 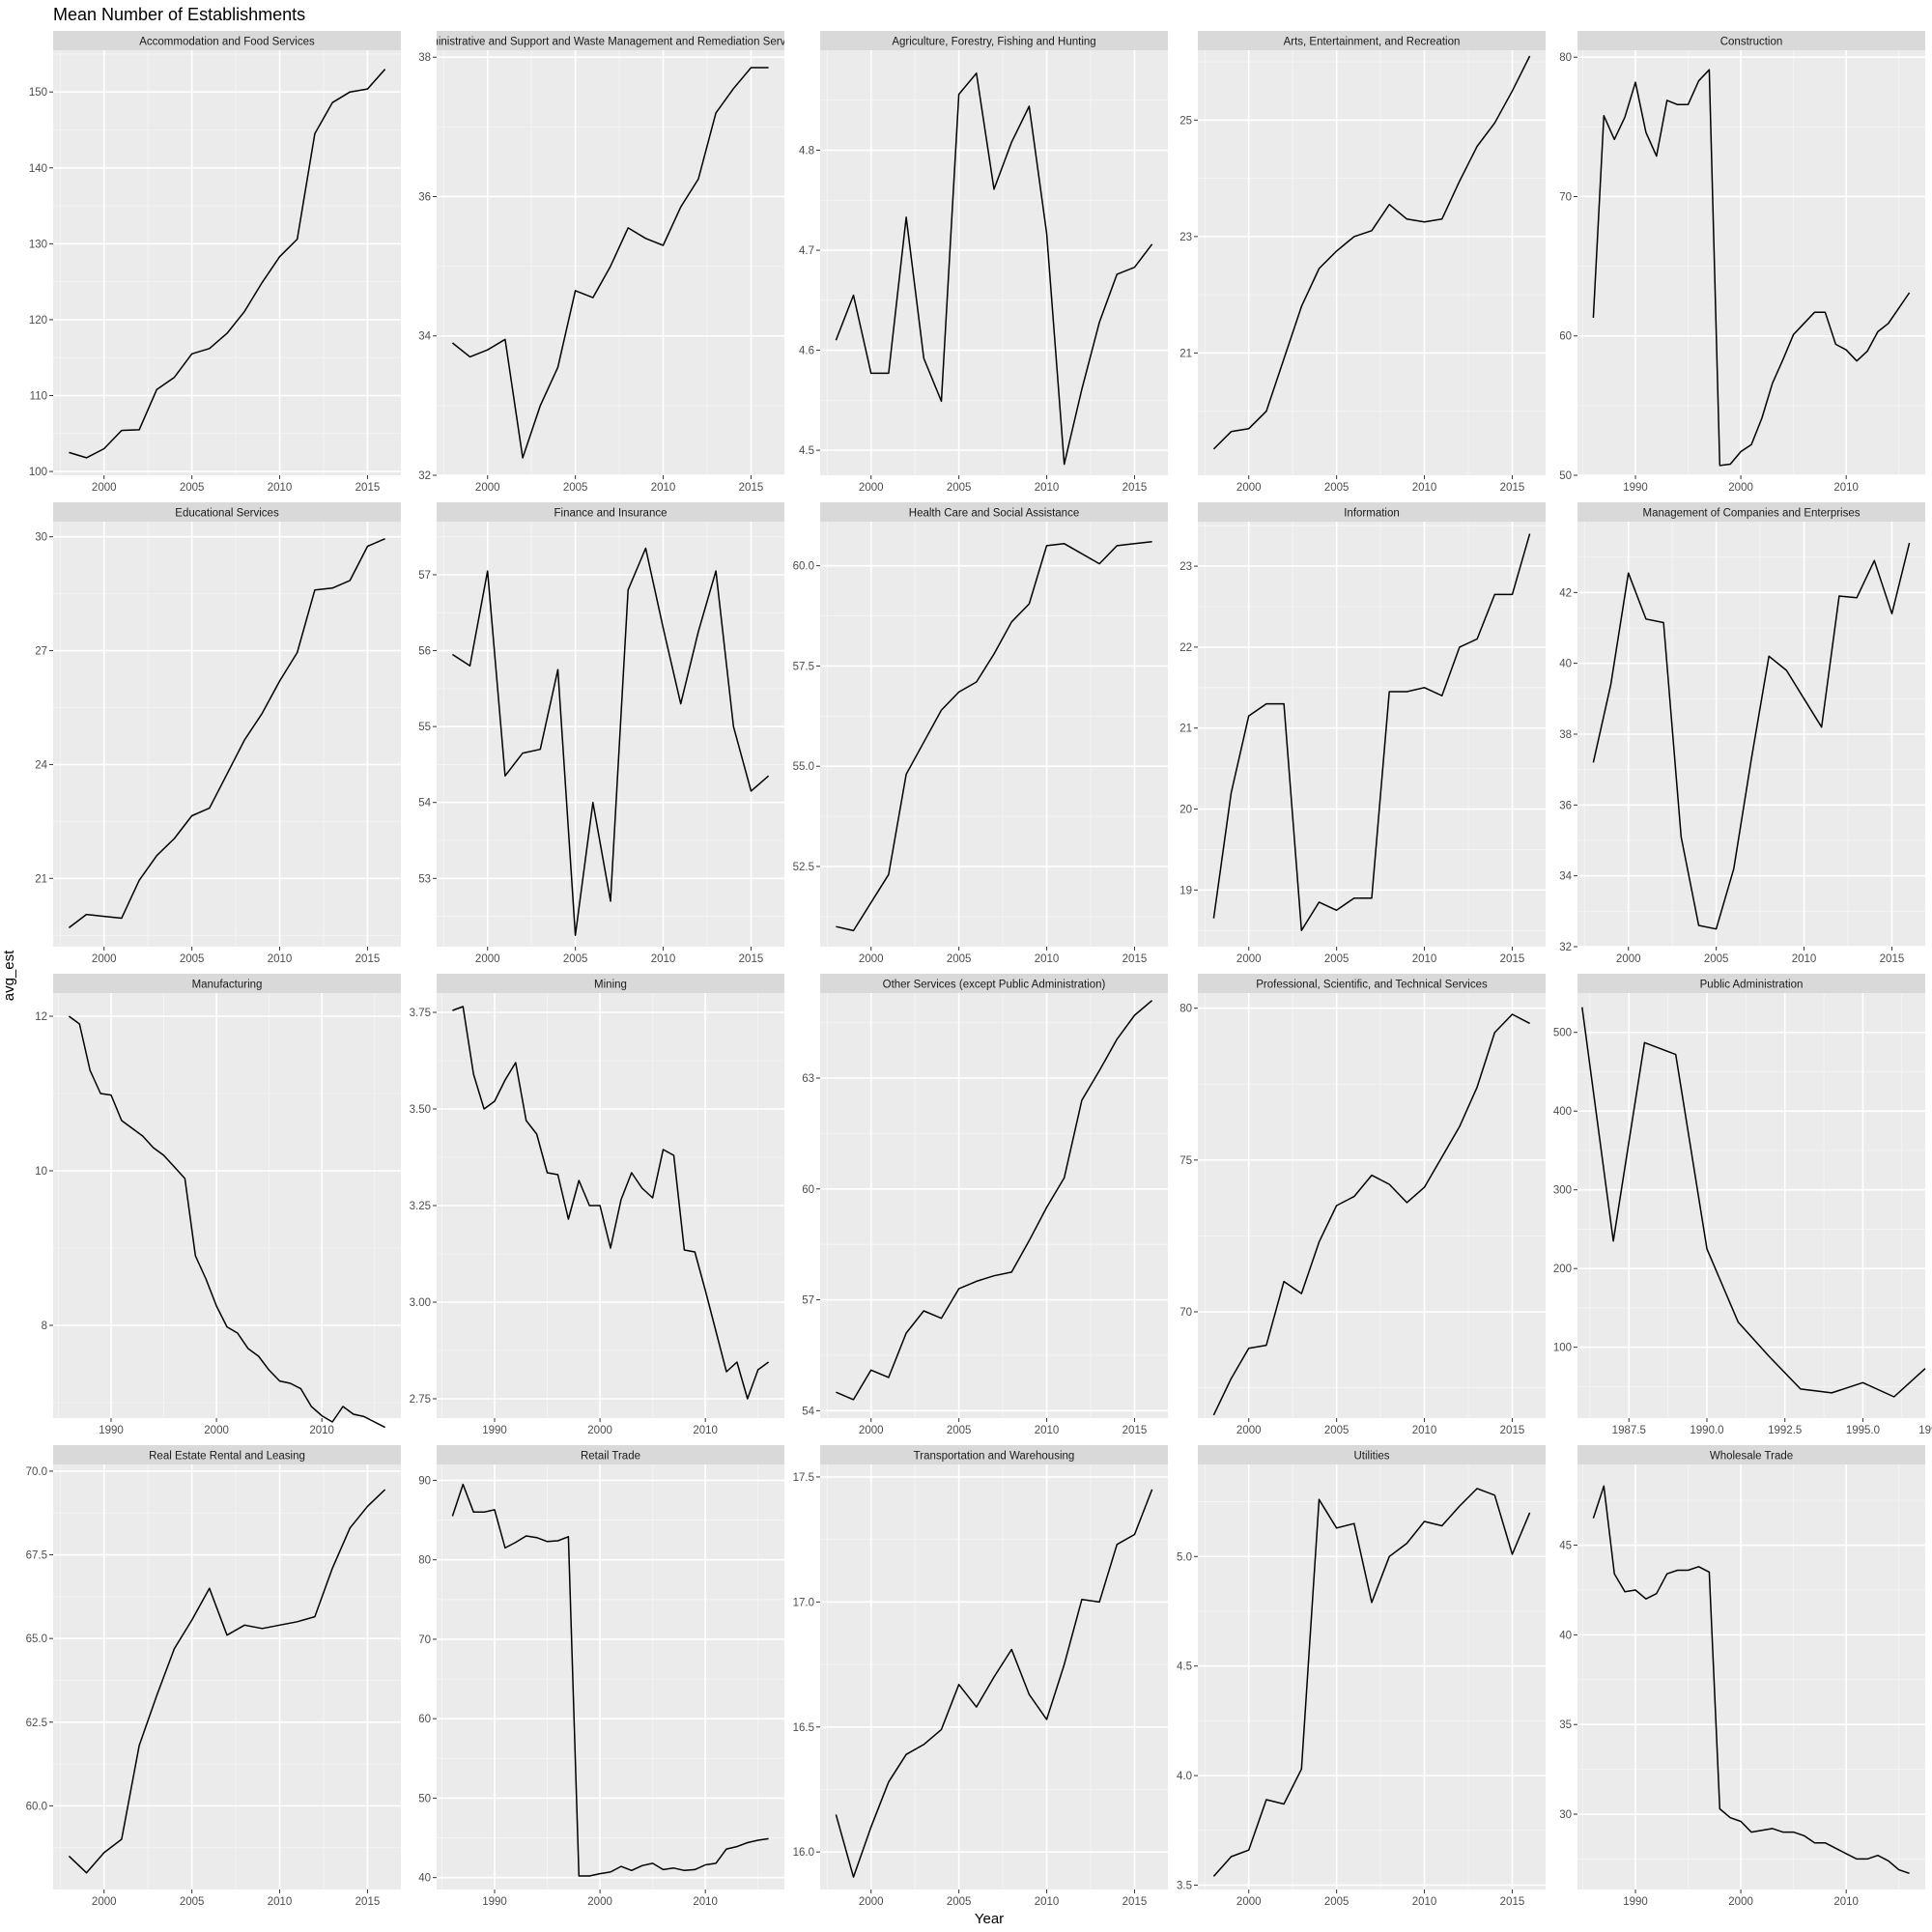 I want to click on y-tick-label: 32, so click(x=1565, y=947).